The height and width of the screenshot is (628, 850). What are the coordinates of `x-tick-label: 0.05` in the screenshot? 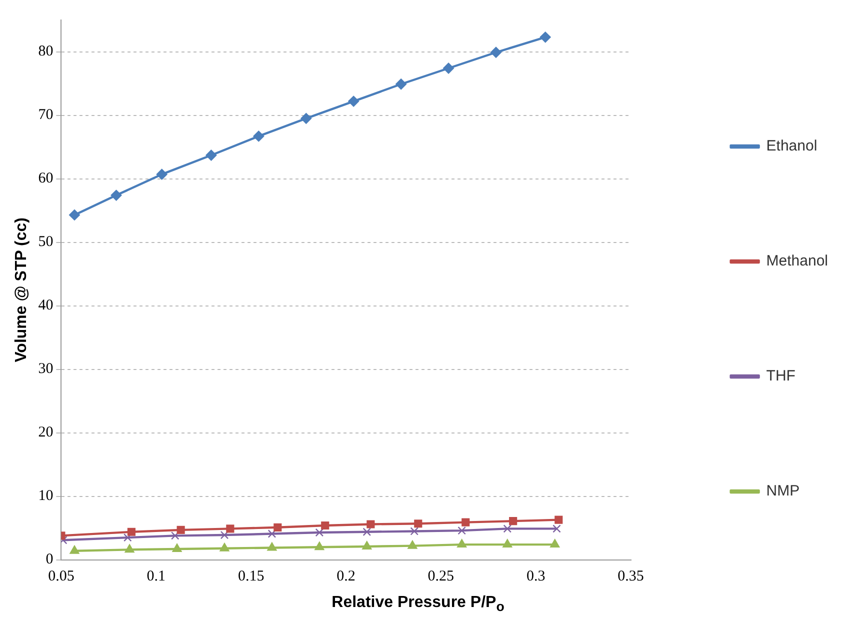 It's located at (61, 576).